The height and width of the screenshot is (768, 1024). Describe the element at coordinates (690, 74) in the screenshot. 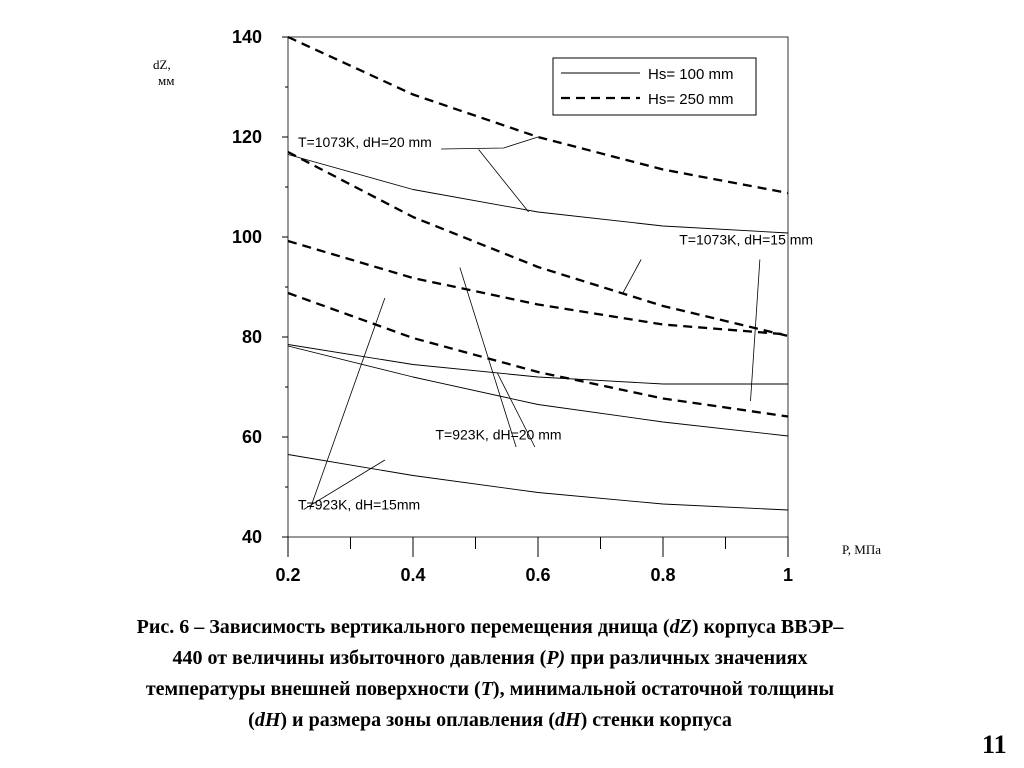

I see `legend-entry-label: Hs= 100 mm` at that location.